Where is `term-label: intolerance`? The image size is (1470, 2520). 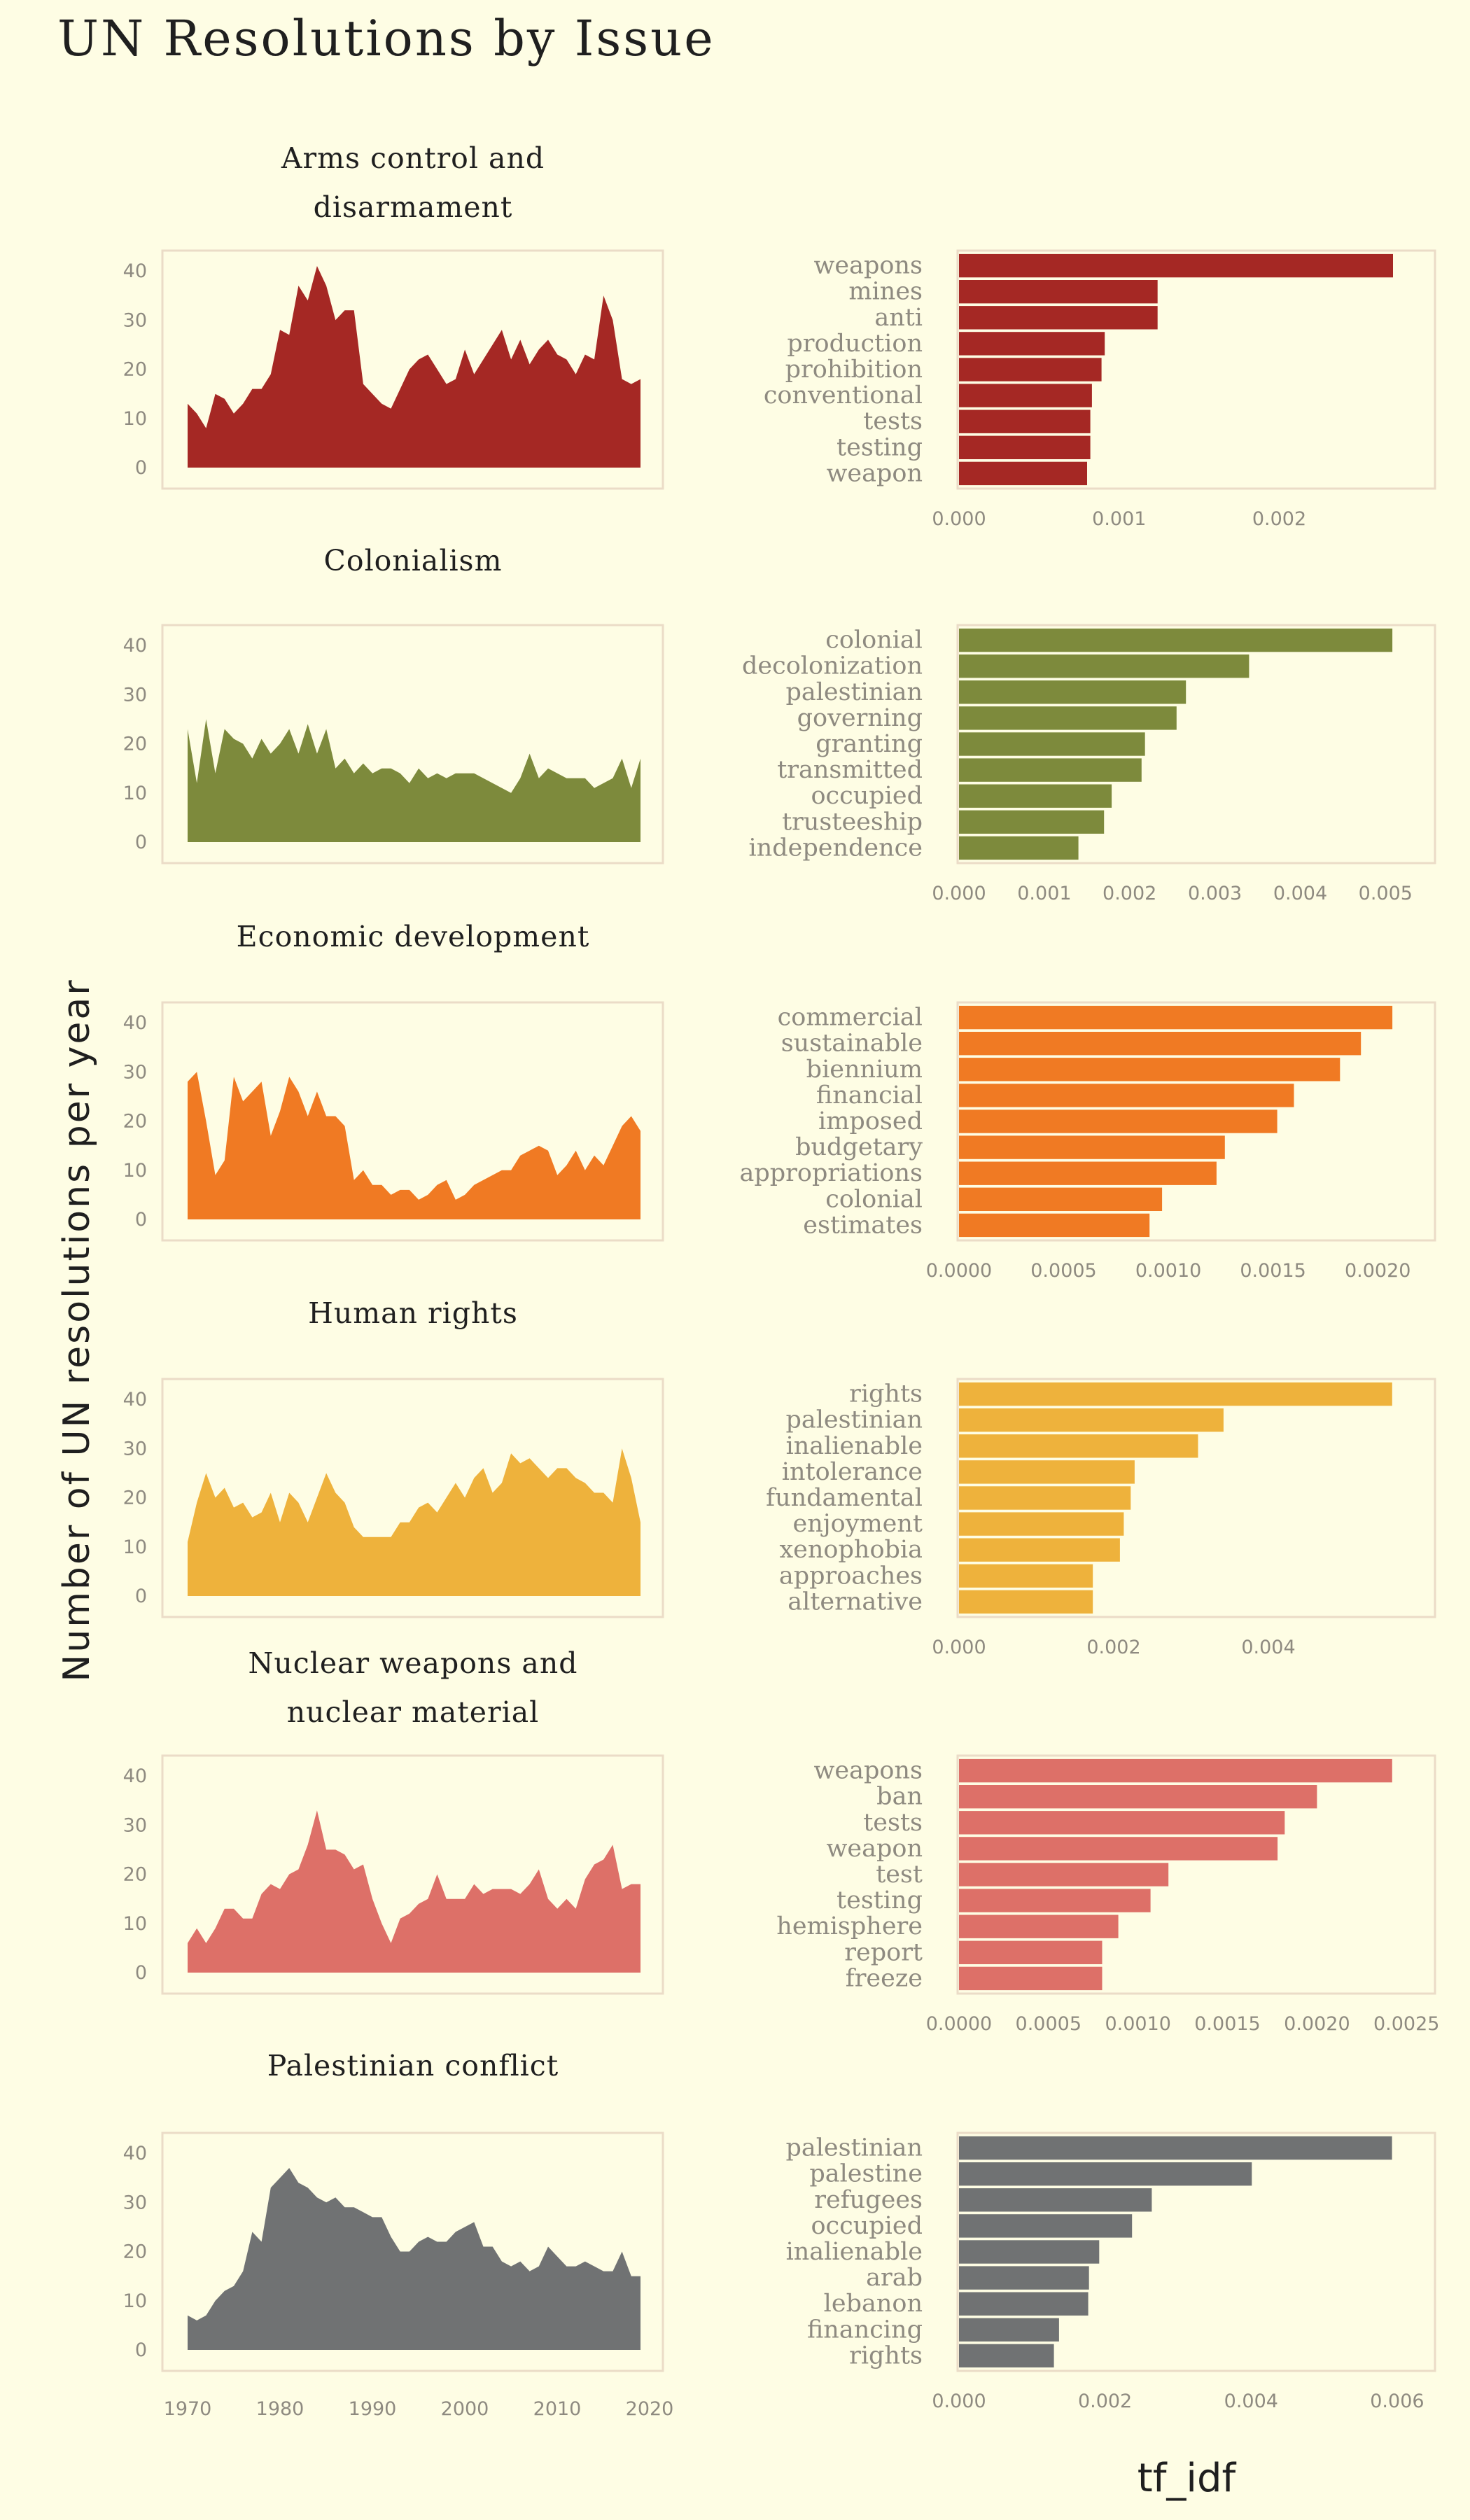
term-label: intolerance is located at coordinates (852, 1472).